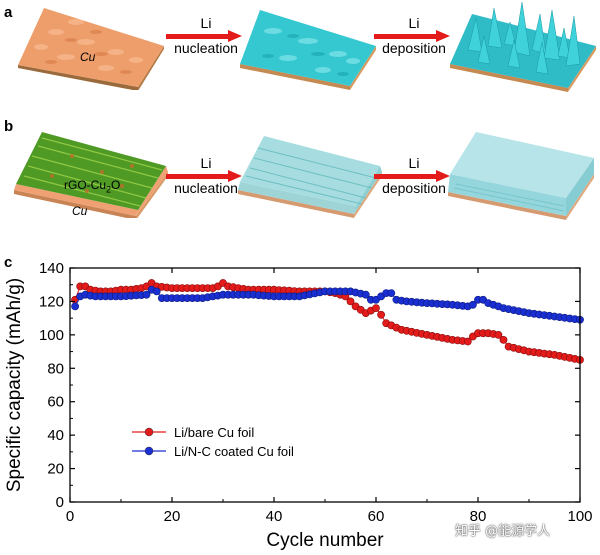  Describe the element at coordinates (327, 304) in the screenshot. I see `series-nc-coated` at that location.